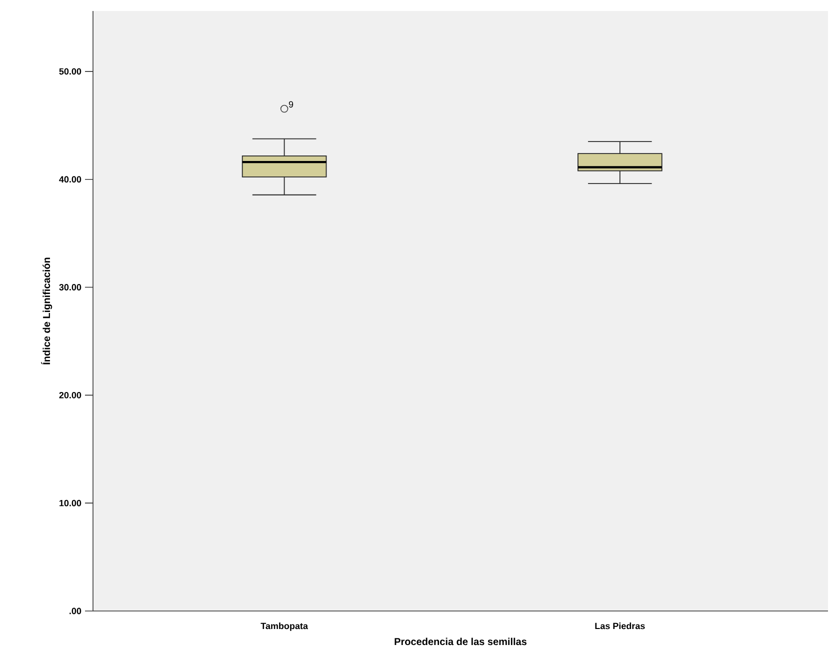  Describe the element at coordinates (70, 179) in the screenshot. I see `y-tick-label: 40.00` at that location.